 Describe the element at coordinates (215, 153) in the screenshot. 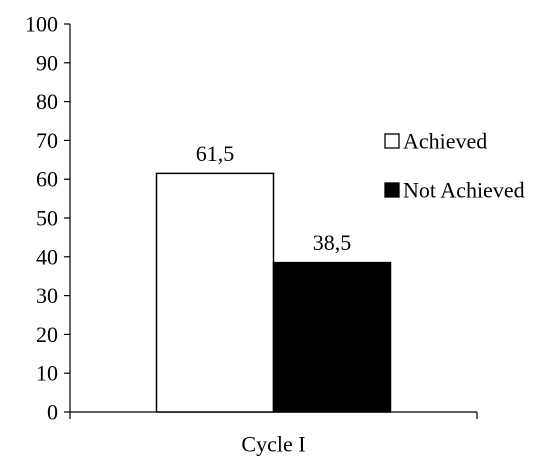

I see `data-label: 61,5` at that location.